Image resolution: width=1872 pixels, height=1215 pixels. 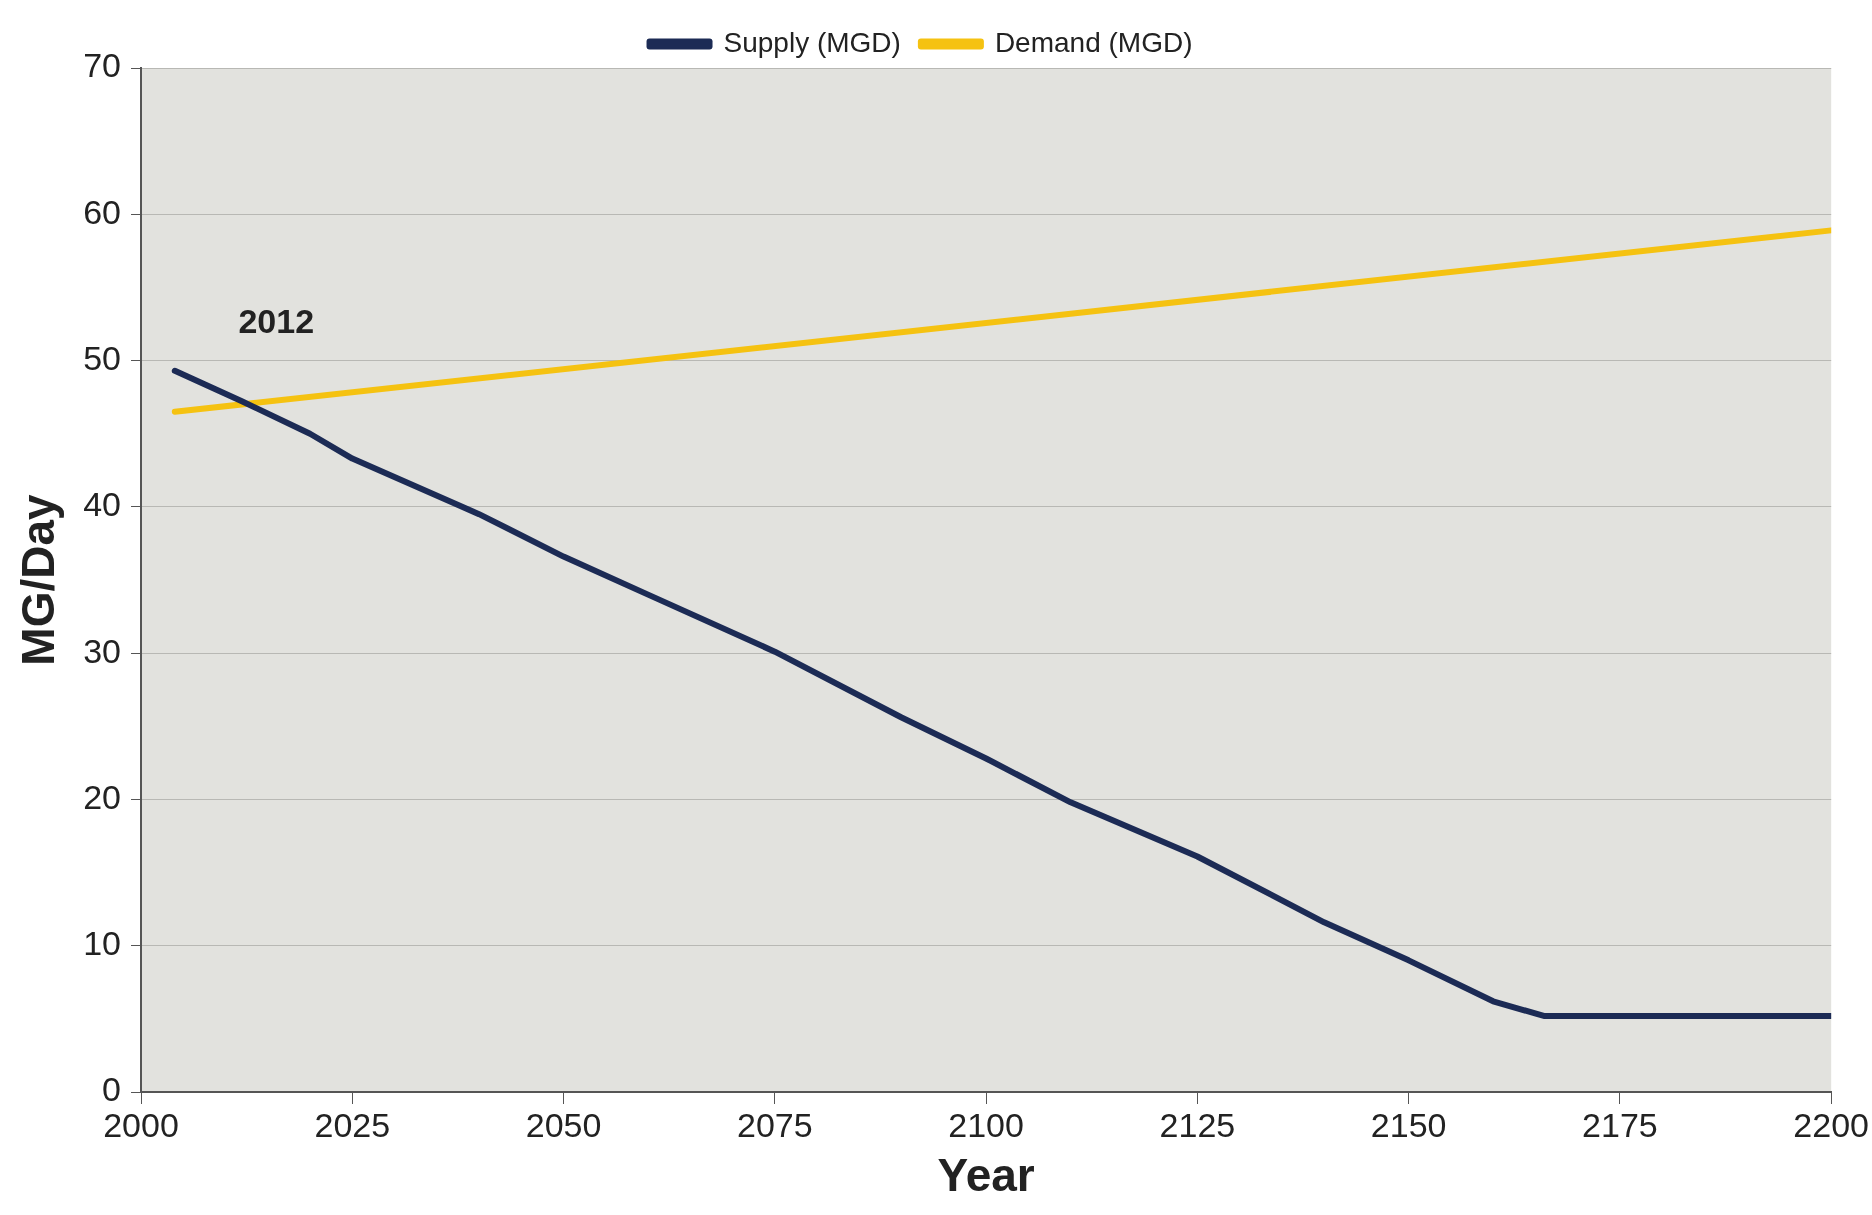 What do you see at coordinates (1197, 1124) in the screenshot?
I see `x-tick-label: 2125` at bounding box center [1197, 1124].